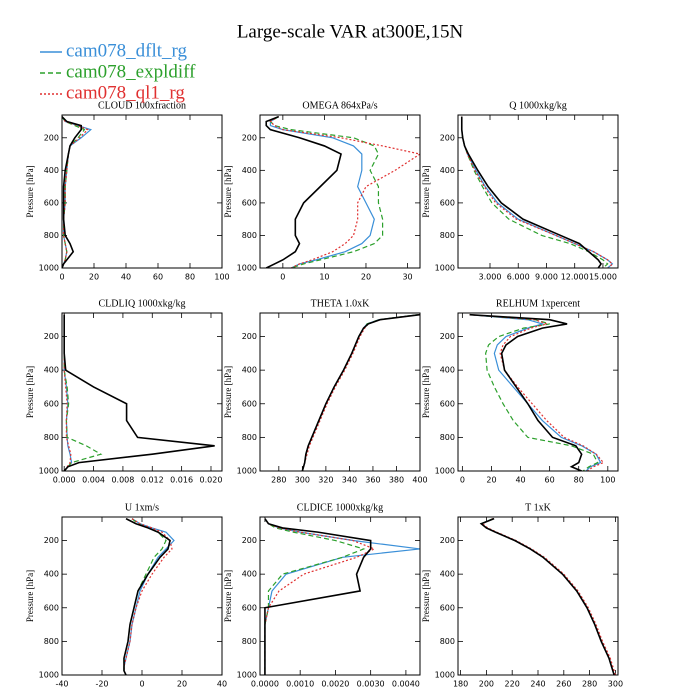  I want to click on x-tick-label: 0.004, so click(93, 480).